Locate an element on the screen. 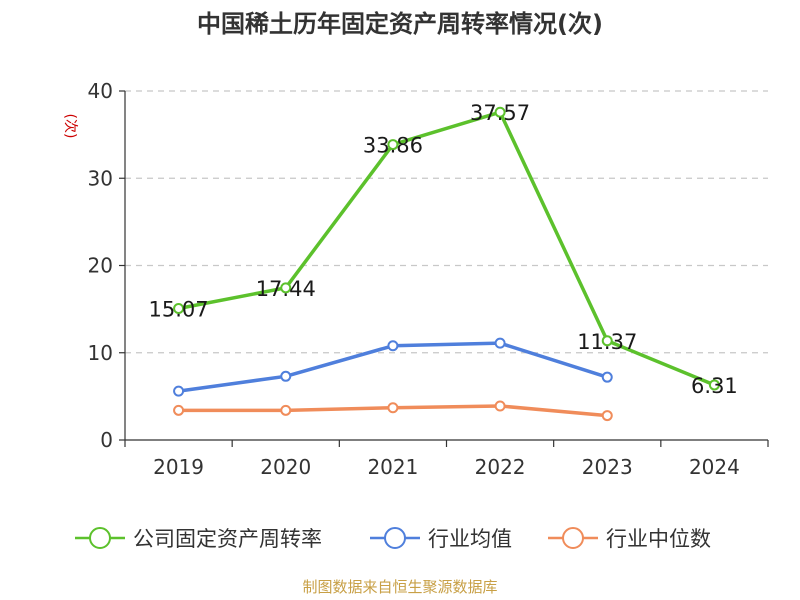 The height and width of the screenshot is (600, 800). x-tick-label: 2019 is located at coordinates (178, 467).